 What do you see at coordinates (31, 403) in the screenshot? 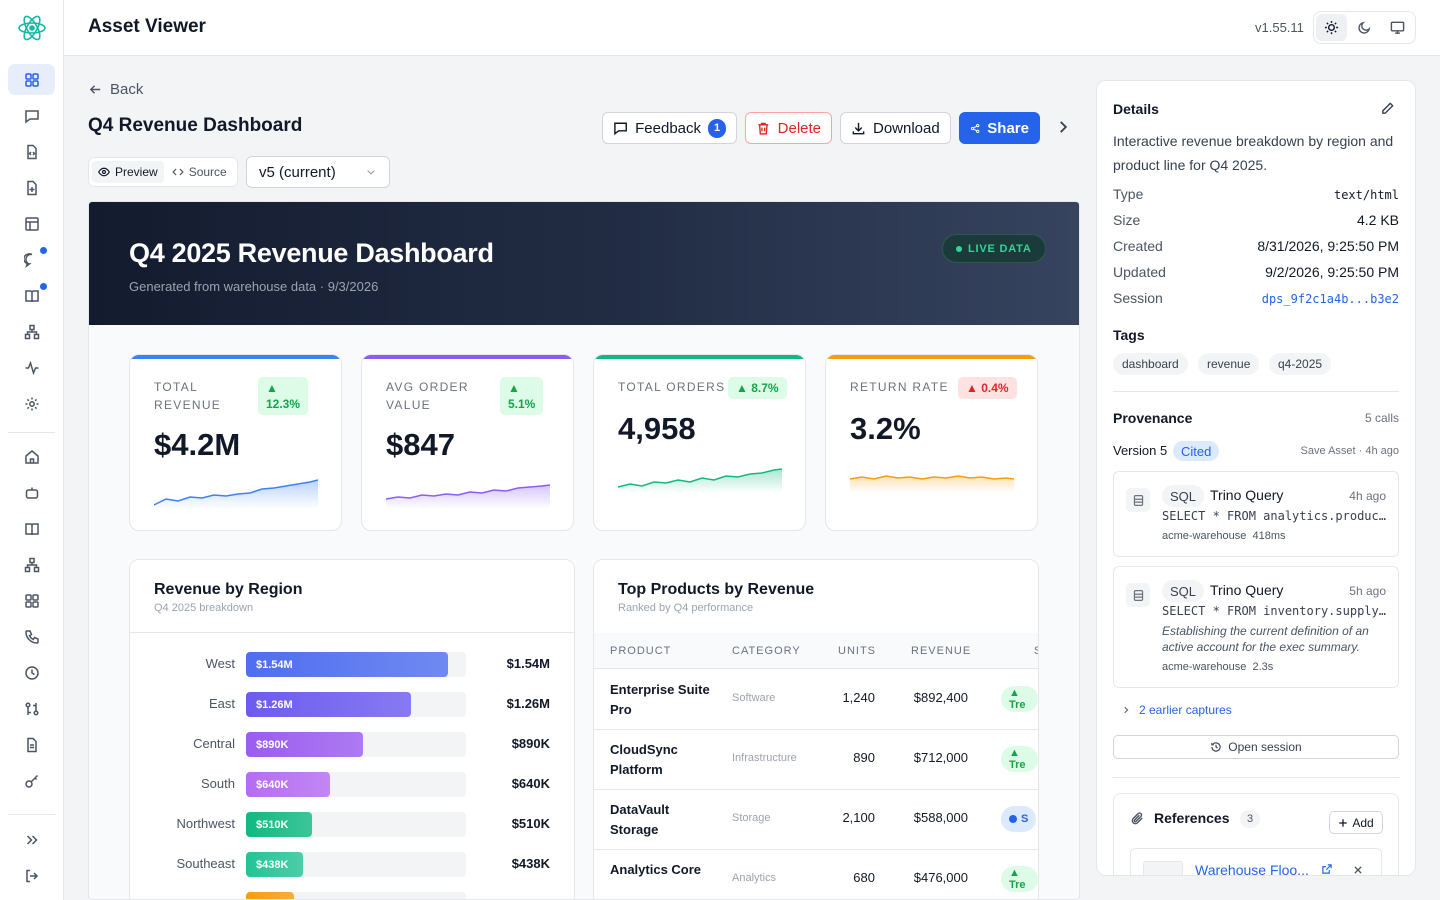
I see `settings-gear-icon` at bounding box center [31, 403].